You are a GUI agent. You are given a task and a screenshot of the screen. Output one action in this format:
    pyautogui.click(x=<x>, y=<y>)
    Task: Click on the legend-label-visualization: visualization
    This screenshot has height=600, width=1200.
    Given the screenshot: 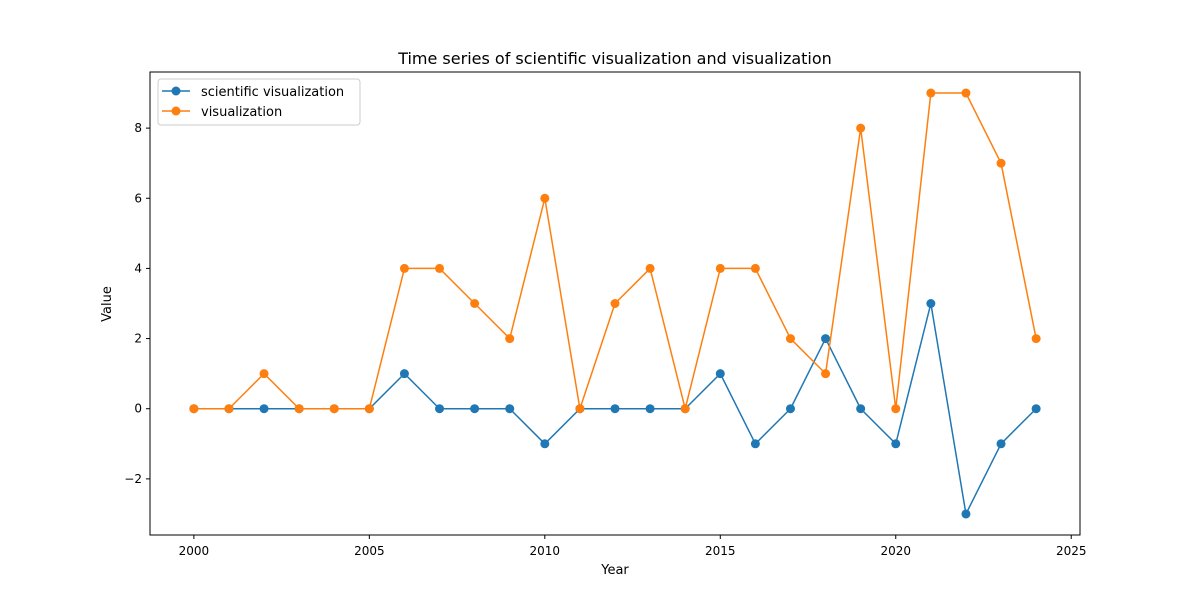 What is the action you would take?
    pyautogui.click(x=241, y=112)
    